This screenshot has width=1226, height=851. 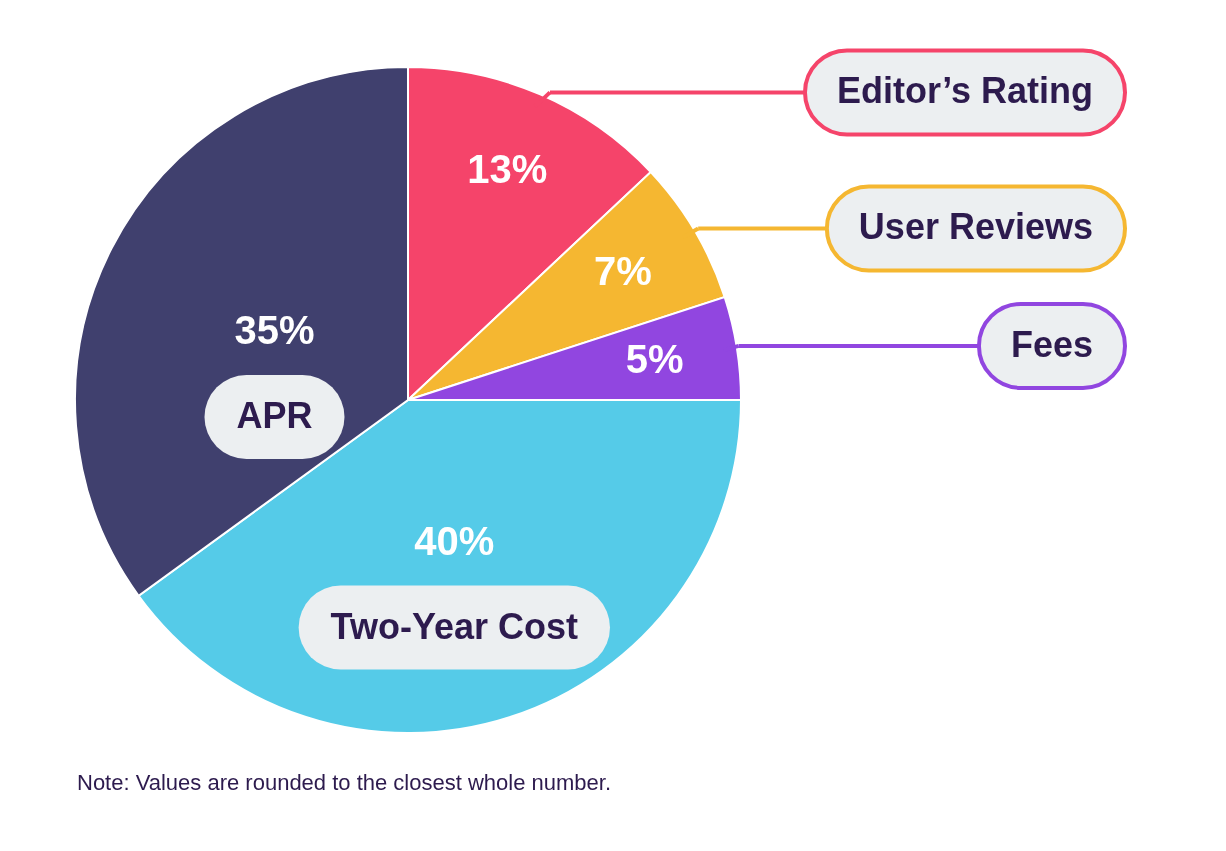 What do you see at coordinates (1051, 344) in the screenshot?
I see `slice-label: Fees` at bounding box center [1051, 344].